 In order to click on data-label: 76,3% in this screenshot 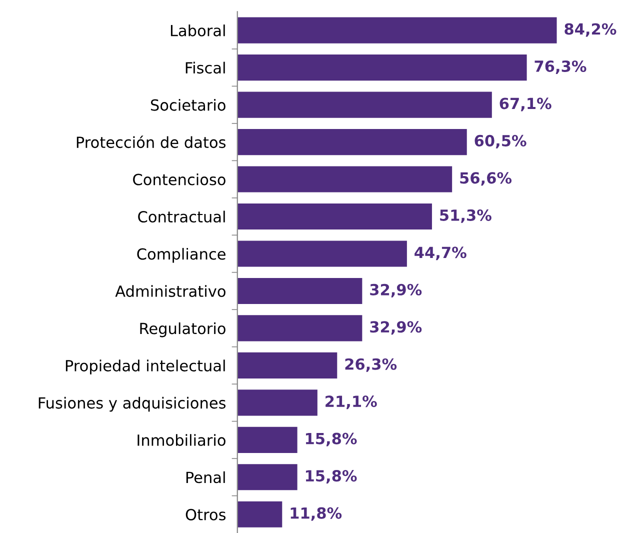, I will do `click(560, 67)`.